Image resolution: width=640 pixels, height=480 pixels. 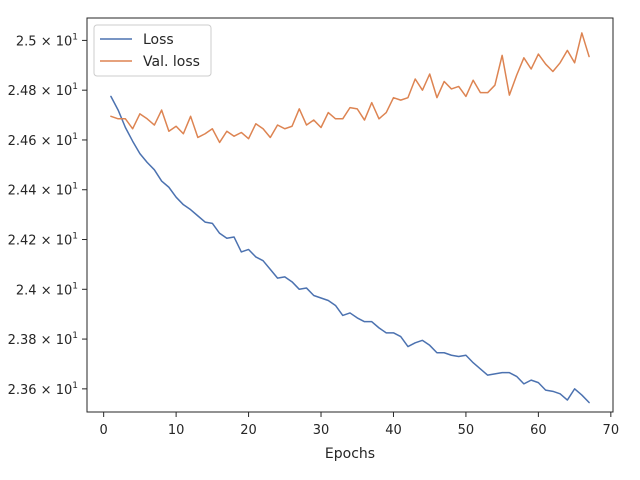 I want to click on x-tick-label: 70, so click(x=611, y=430).